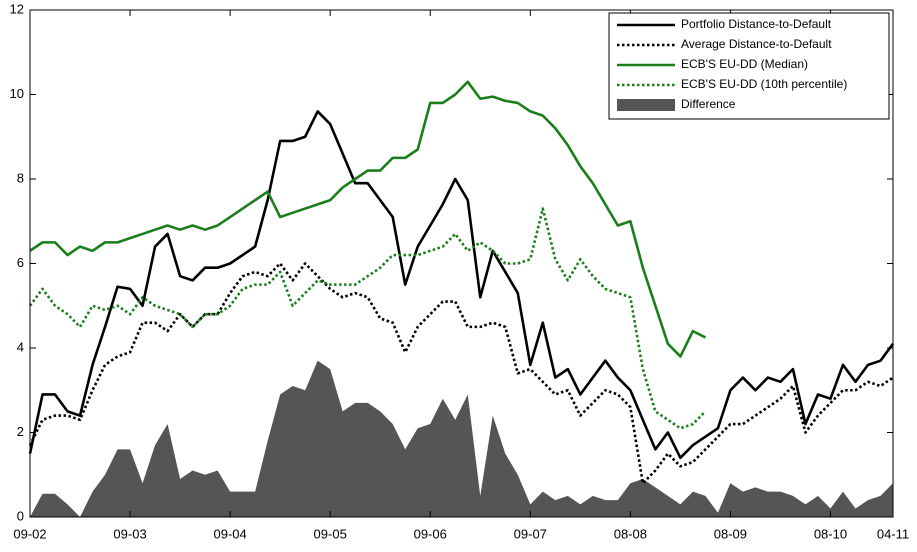  I want to click on y-tick-label: 12, so click(17, 8).